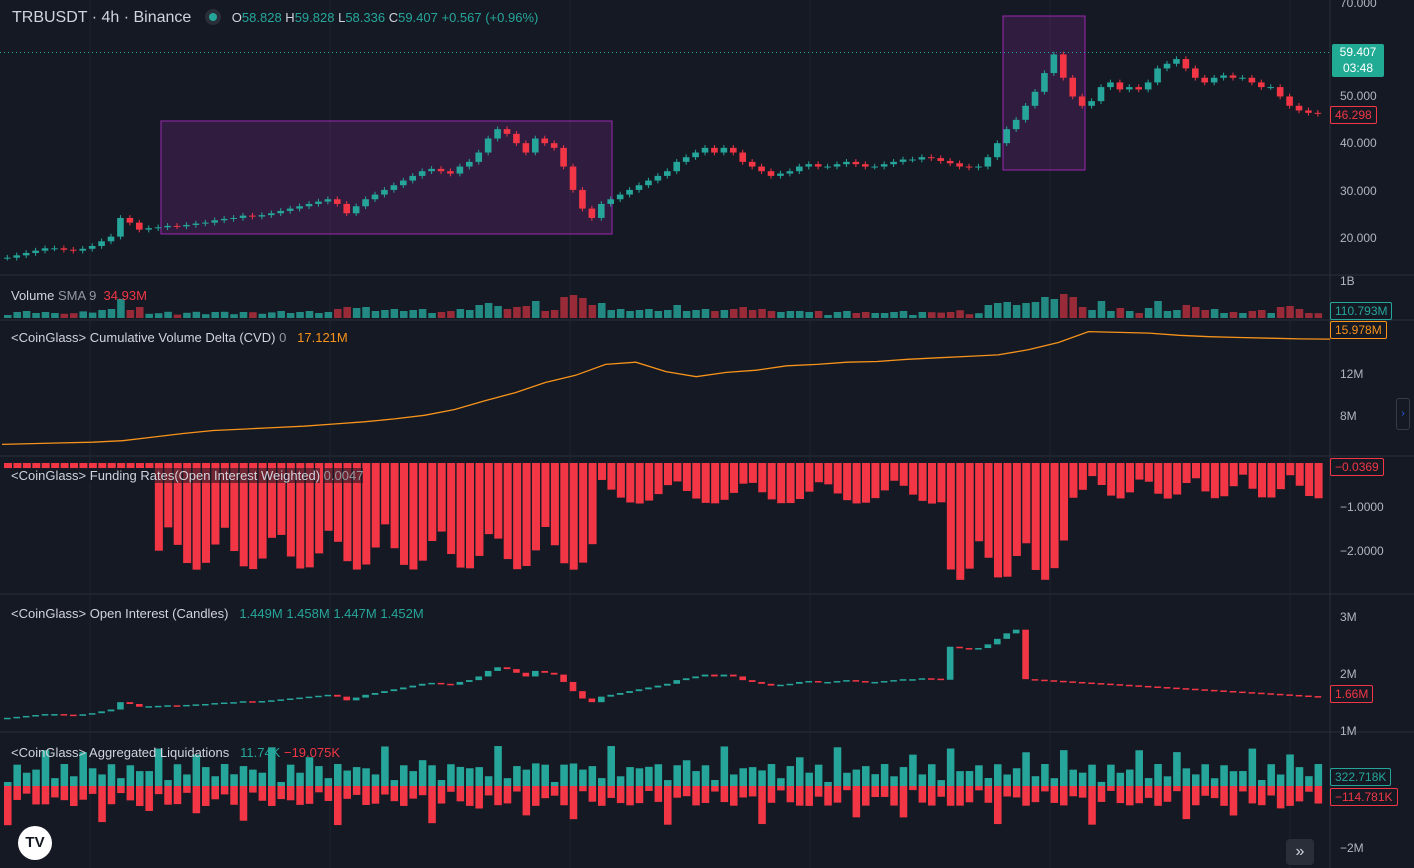  I want to click on liq-badge-pos: 322.718K, so click(1361, 777).